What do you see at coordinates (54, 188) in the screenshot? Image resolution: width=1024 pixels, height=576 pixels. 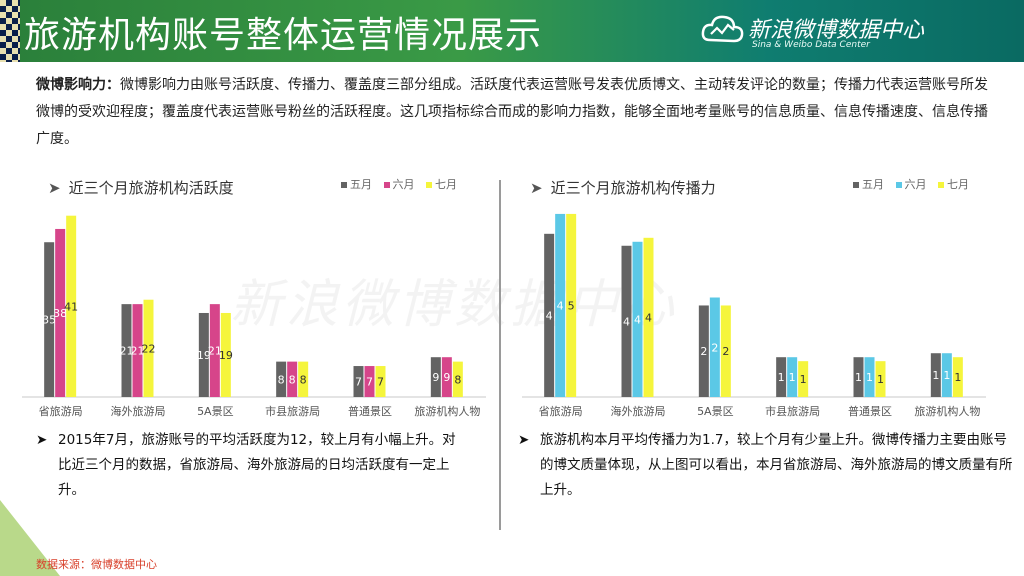 I see `chart-title-arrow-icon: ➤` at bounding box center [54, 188].